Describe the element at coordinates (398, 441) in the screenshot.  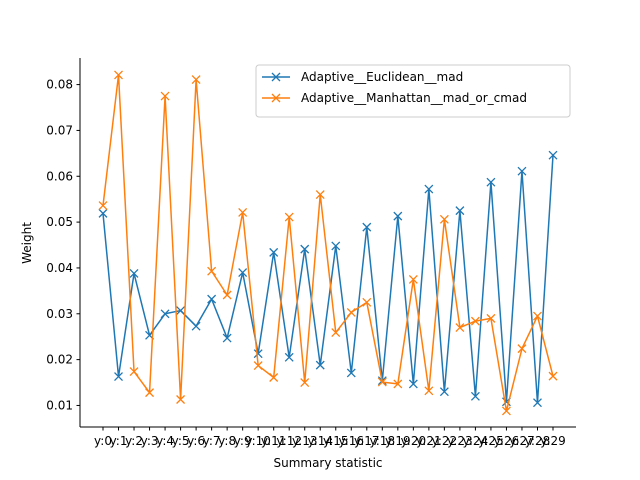
I see `x-tick-label: y:19` at that location.